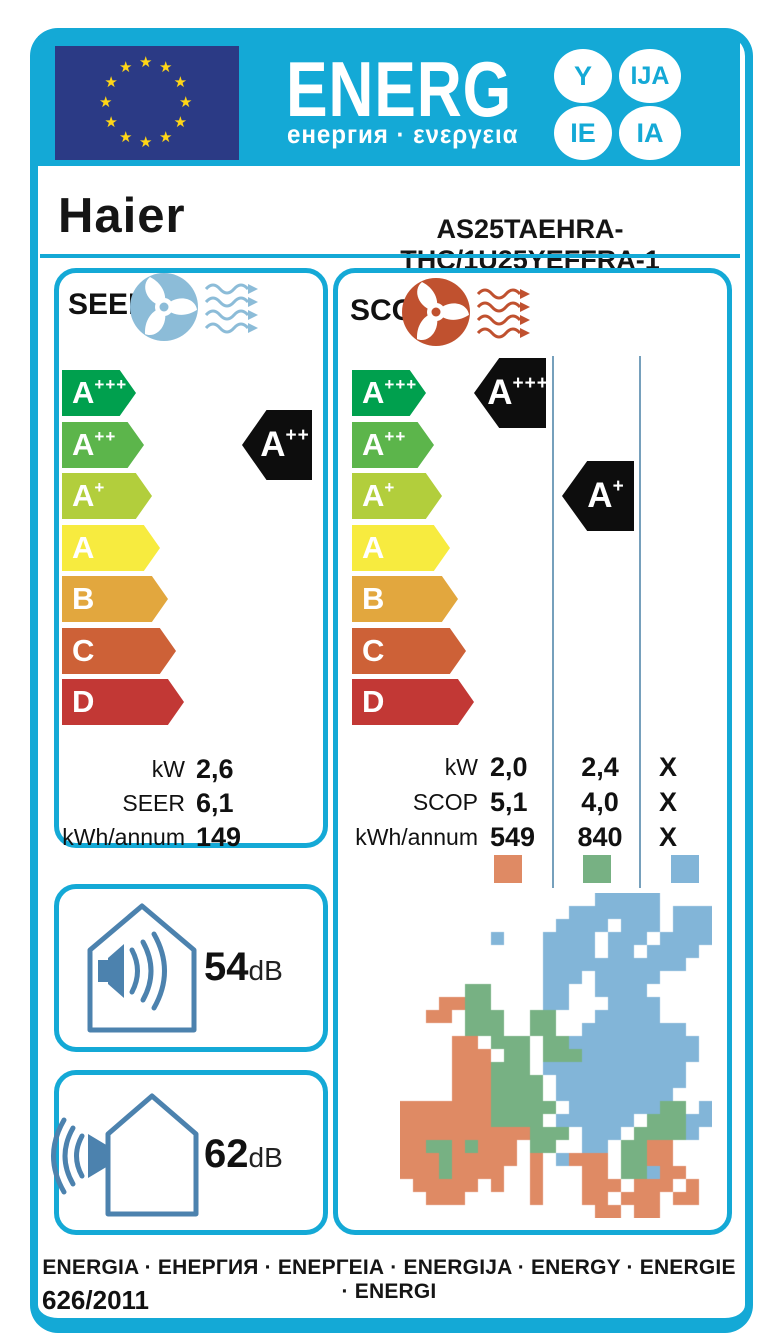 The width and height of the screenshot is (778, 1344). Describe the element at coordinates (219, 837) in the screenshot. I see `seer-kwh-value: 149` at that location.